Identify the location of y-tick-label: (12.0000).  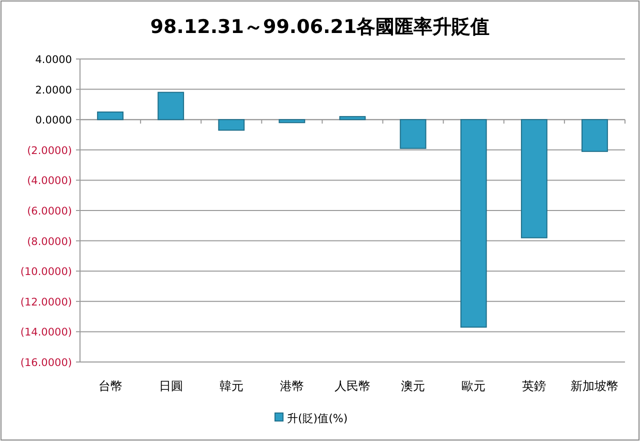
(46, 302).